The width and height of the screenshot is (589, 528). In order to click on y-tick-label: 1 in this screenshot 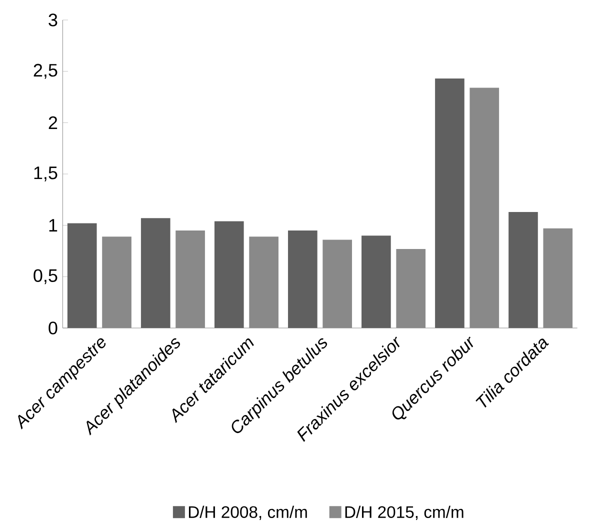, I will do `click(53, 225)`.